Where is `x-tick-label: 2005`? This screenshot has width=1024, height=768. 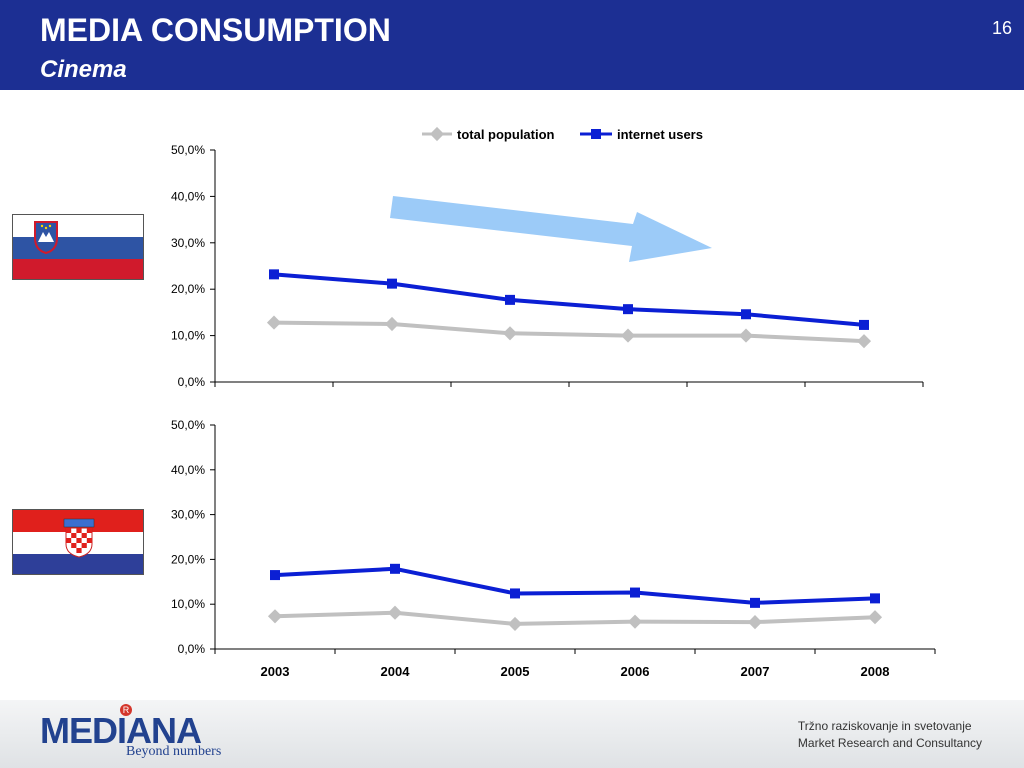 x-tick-label: 2005 is located at coordinates (515, 671).